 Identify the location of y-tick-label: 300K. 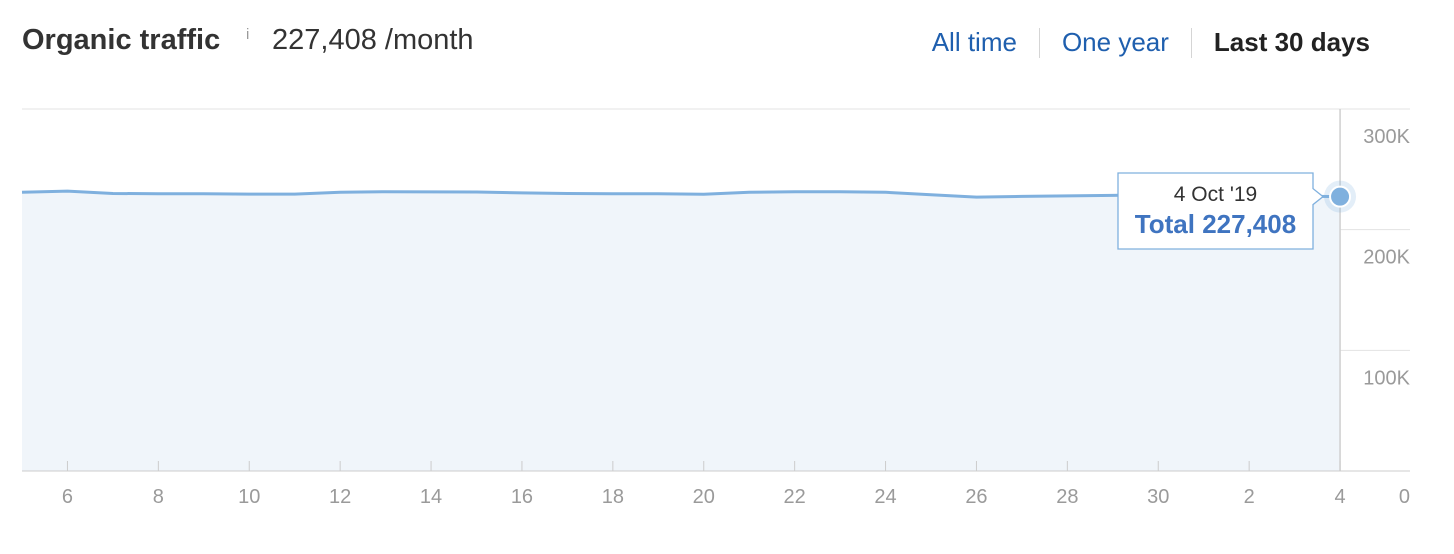
(1386, 137).